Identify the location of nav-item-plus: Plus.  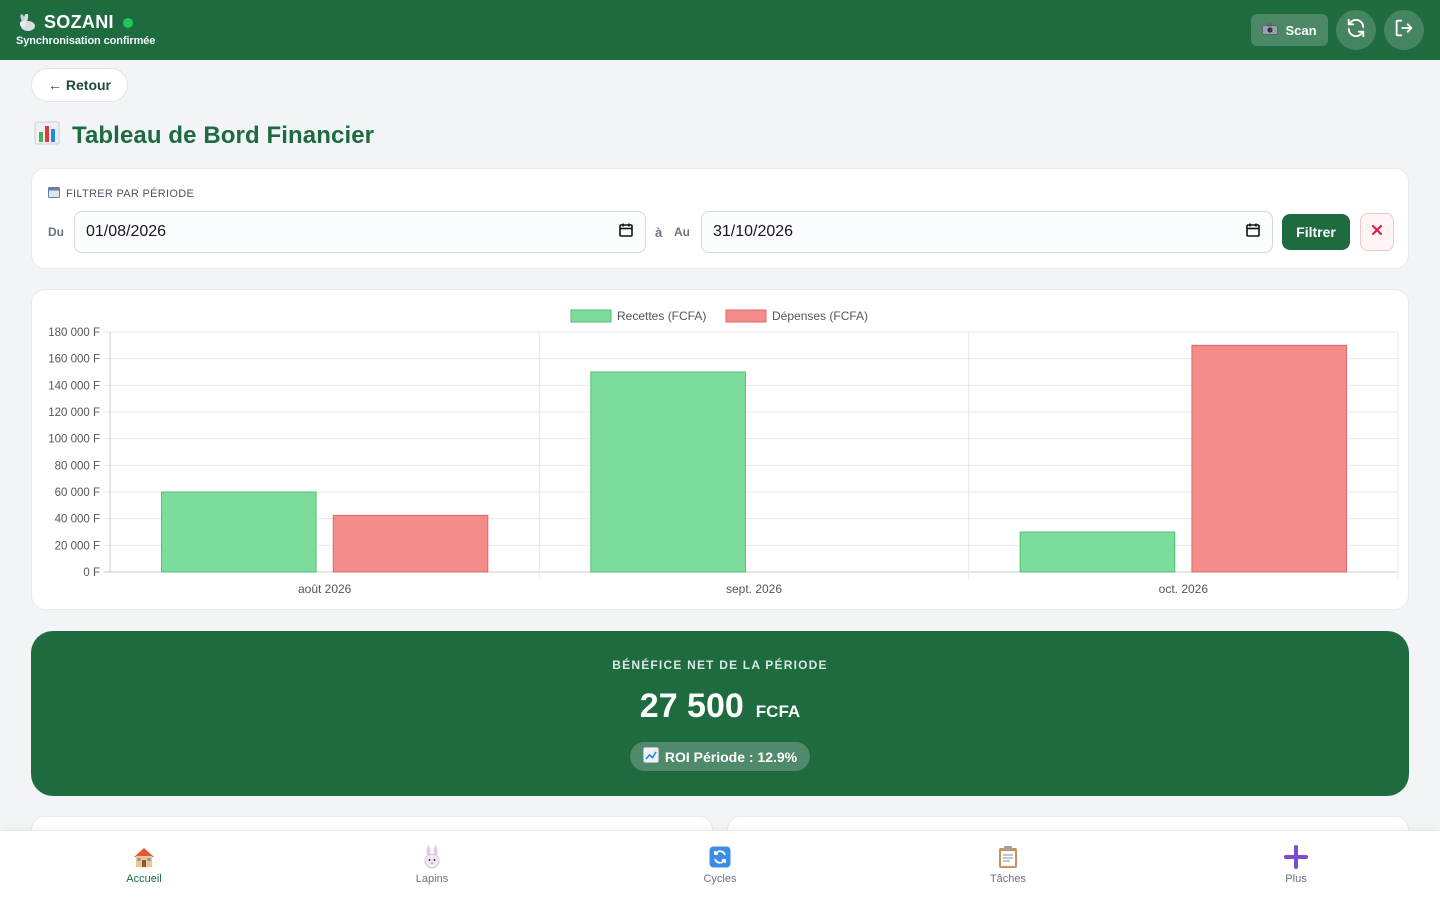
(1296, 865).